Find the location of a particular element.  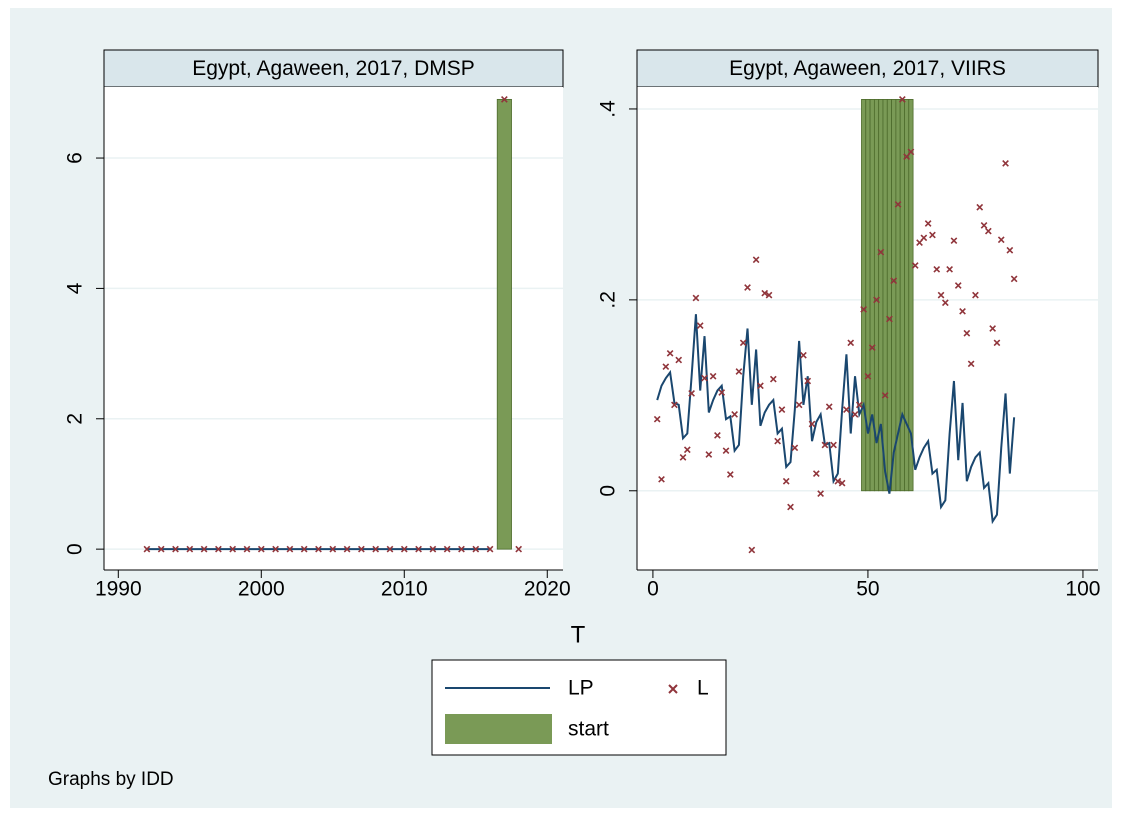

x-tick-label: 0 is located at coordinates (653, 589).